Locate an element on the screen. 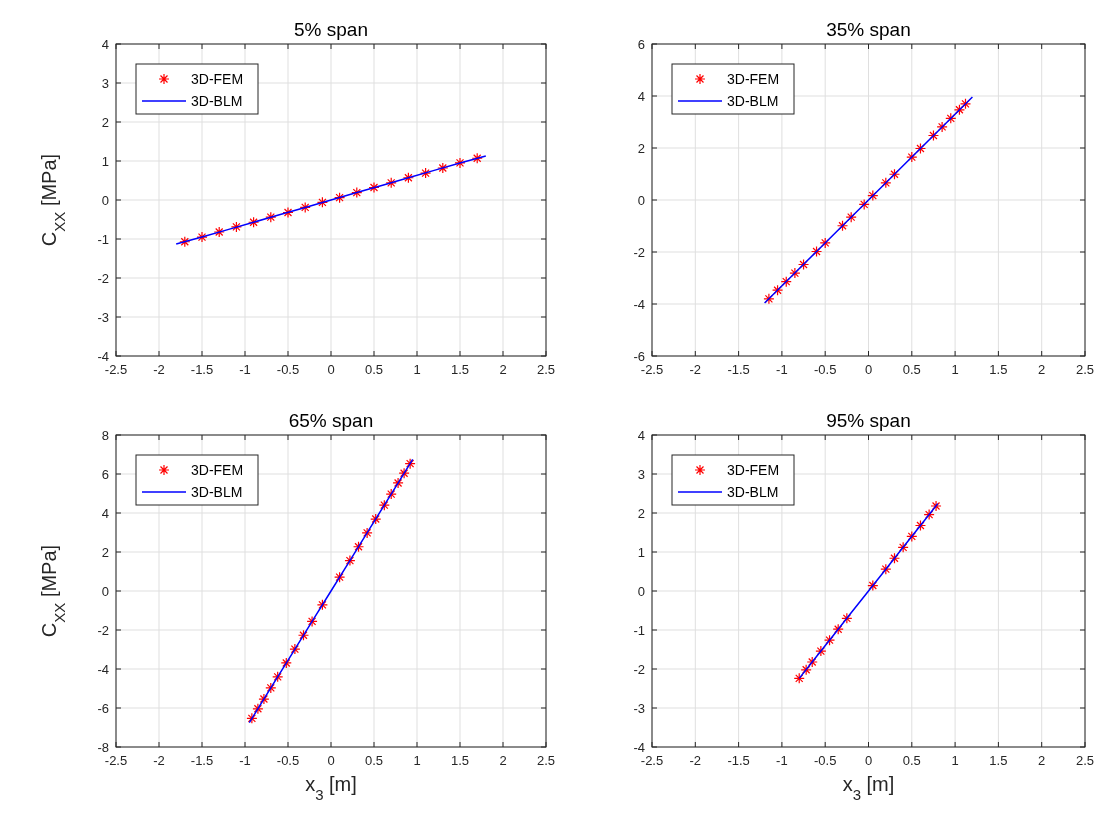 The width and height of the screenshot is (1097, 821). chart-title: 5% span is located at coordinates (331, 29).